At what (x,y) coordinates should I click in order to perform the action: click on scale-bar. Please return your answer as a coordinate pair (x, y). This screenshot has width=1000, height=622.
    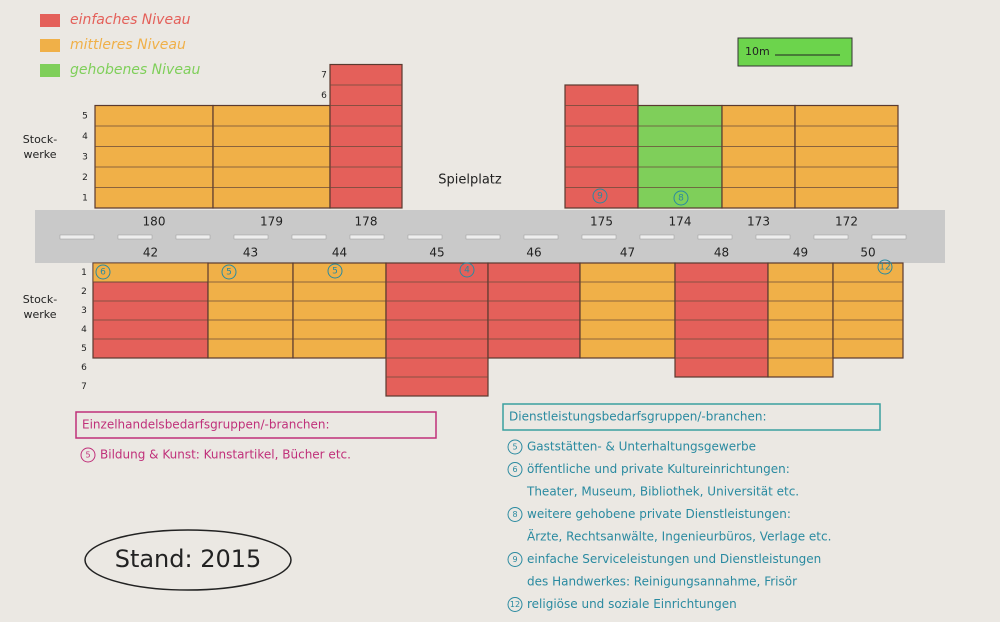
    Looking at the image, I should click on (795, 52).